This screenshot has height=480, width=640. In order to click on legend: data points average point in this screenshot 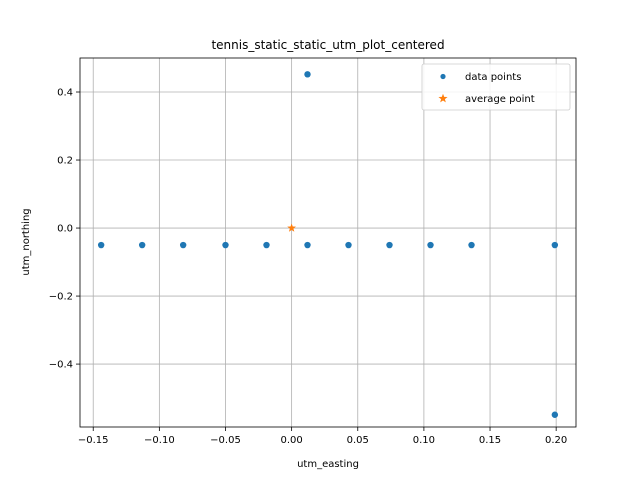, I will do `click(496, 87)`.